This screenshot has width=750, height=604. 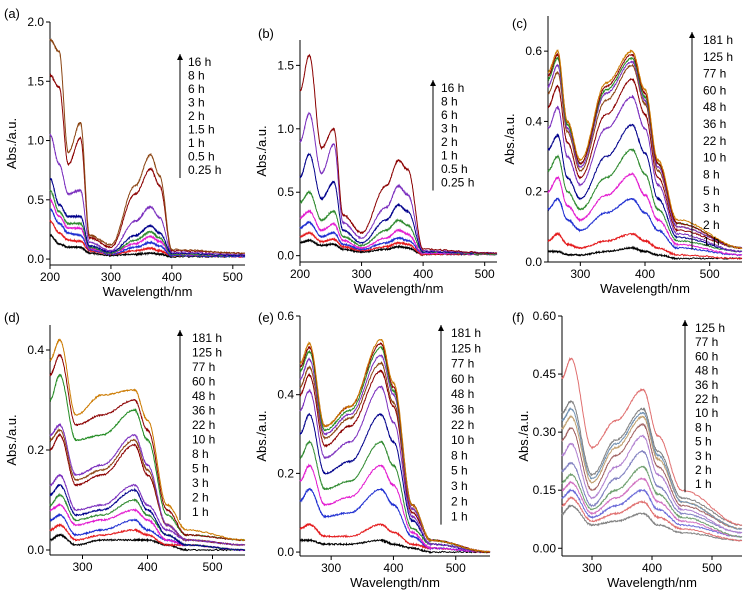 What do you see at coordinates (201, 130) in the screenshot?
I see `legend-entry: 1.5 h` at bounding box center [201, 130].